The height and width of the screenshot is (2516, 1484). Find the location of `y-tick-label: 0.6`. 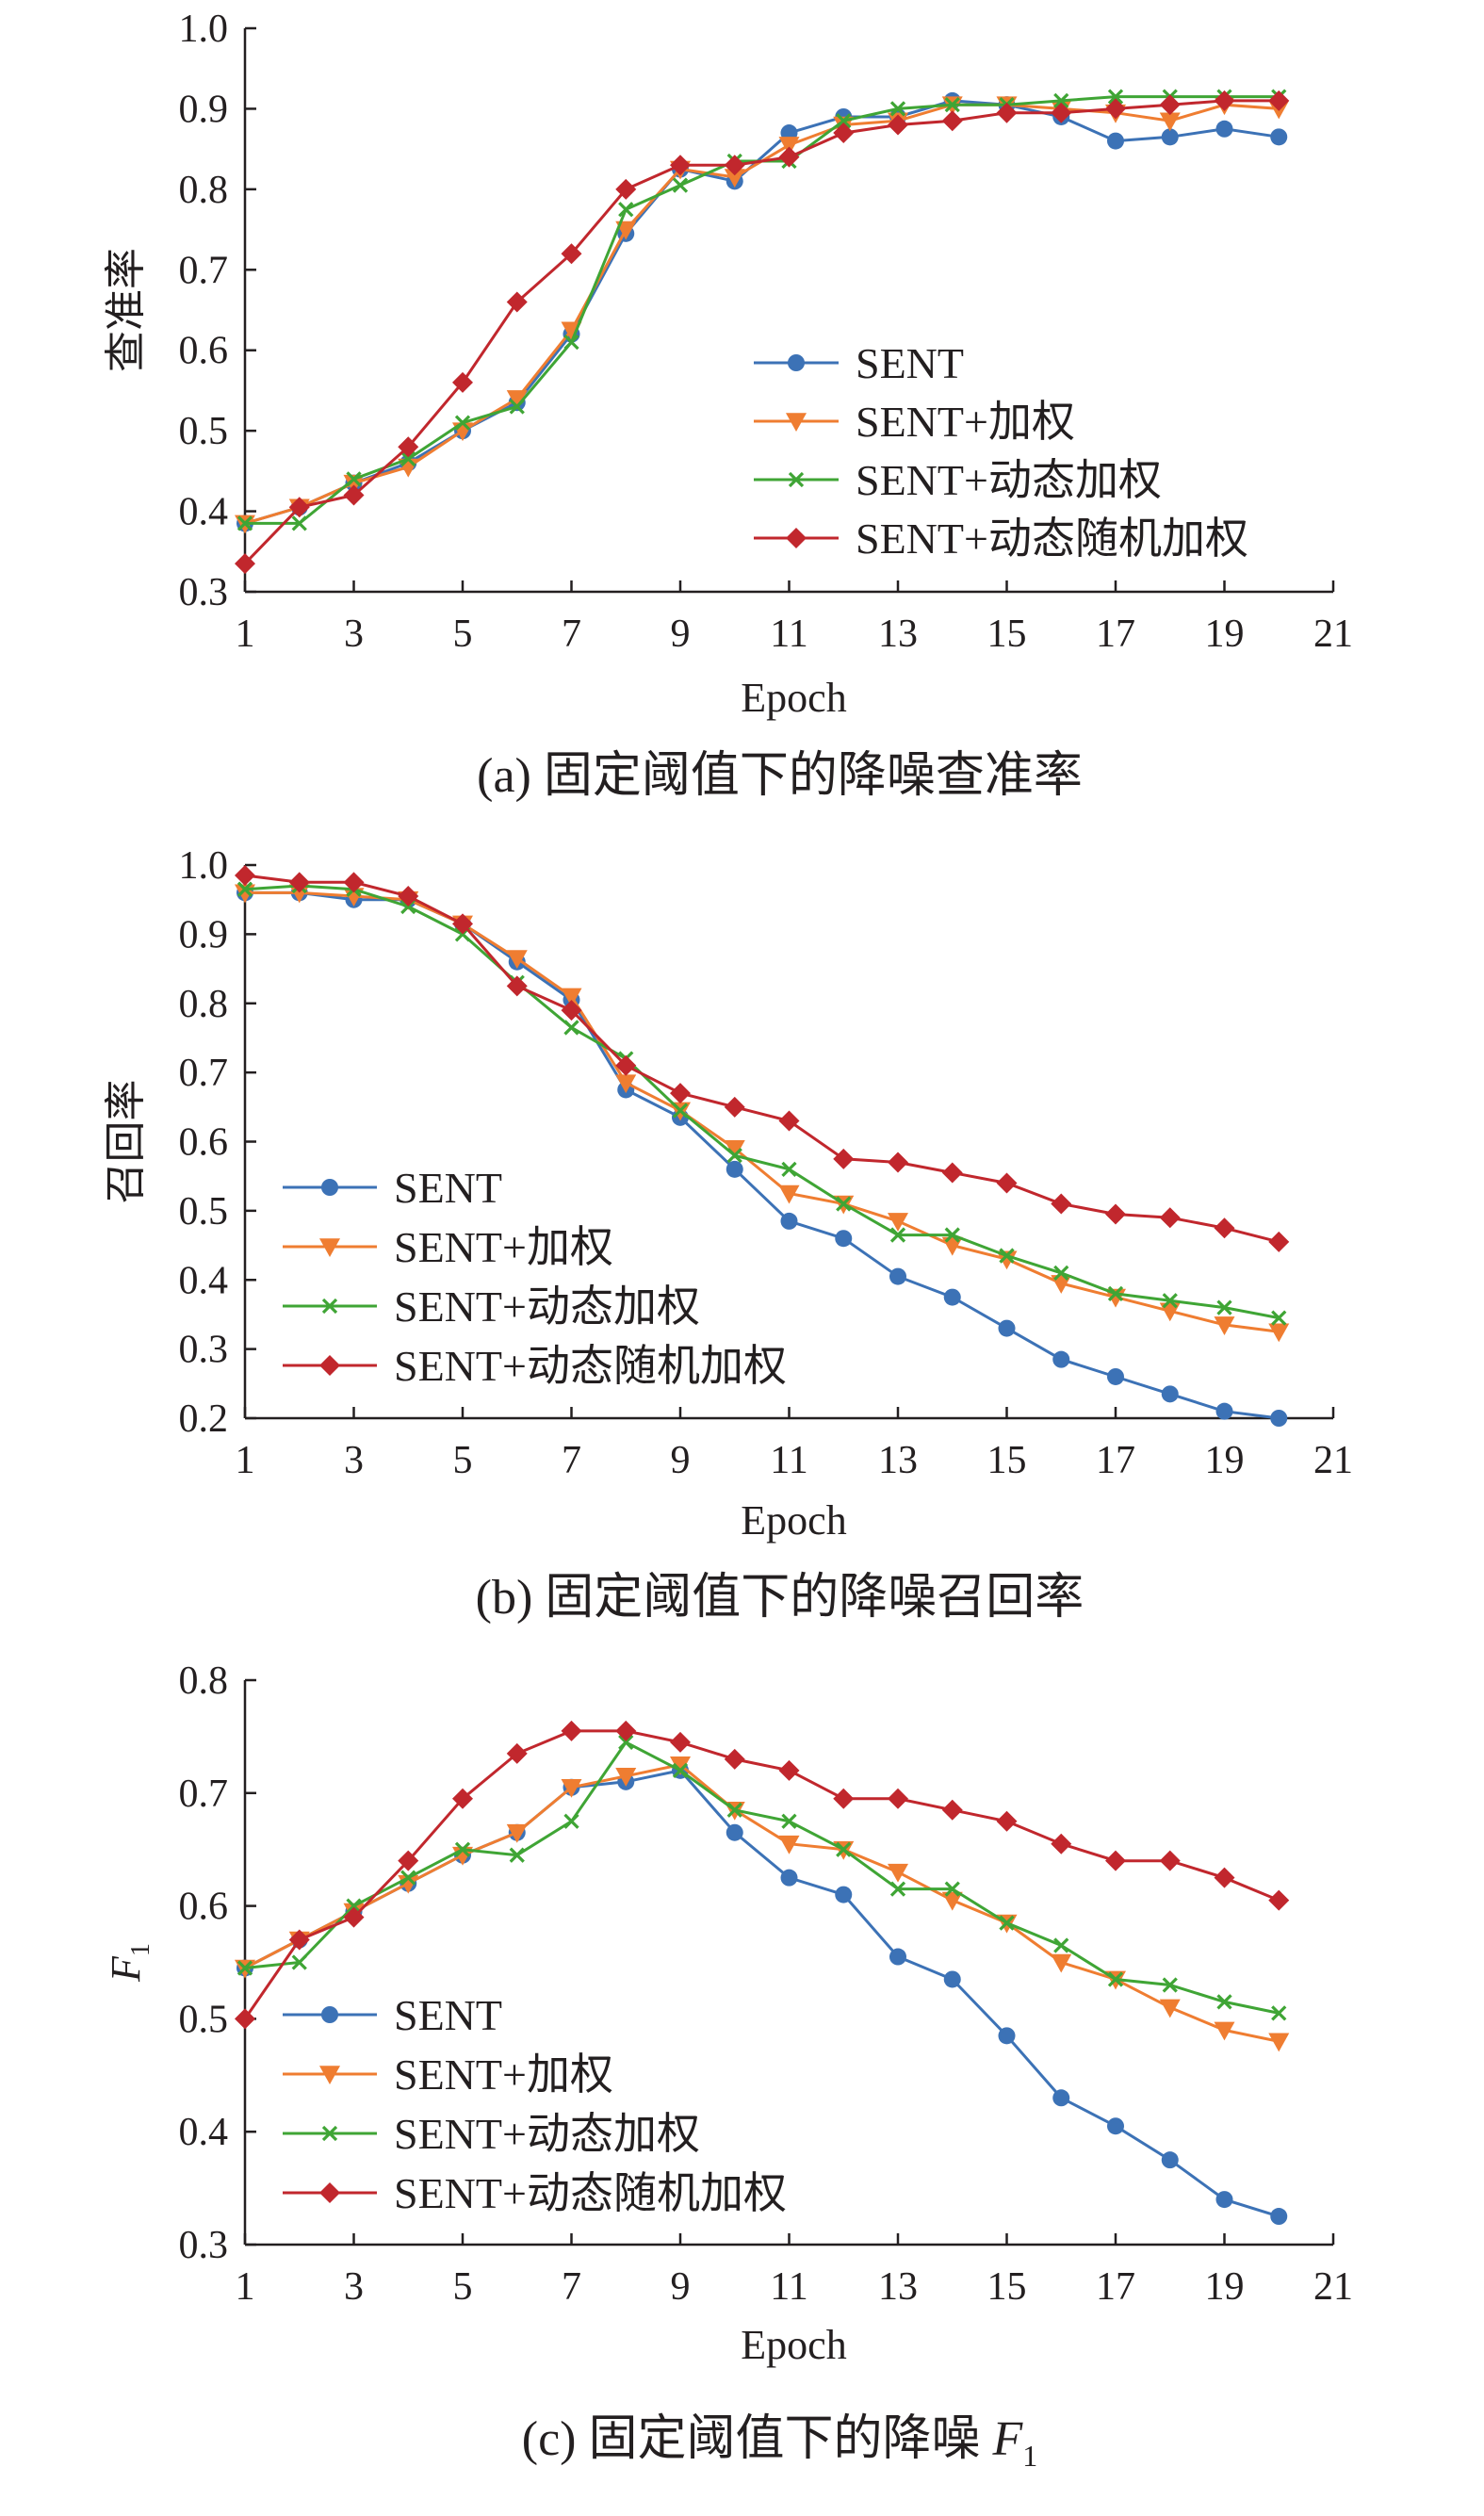

y-tick-label: 0.6 is located at coordinates (204, 351).